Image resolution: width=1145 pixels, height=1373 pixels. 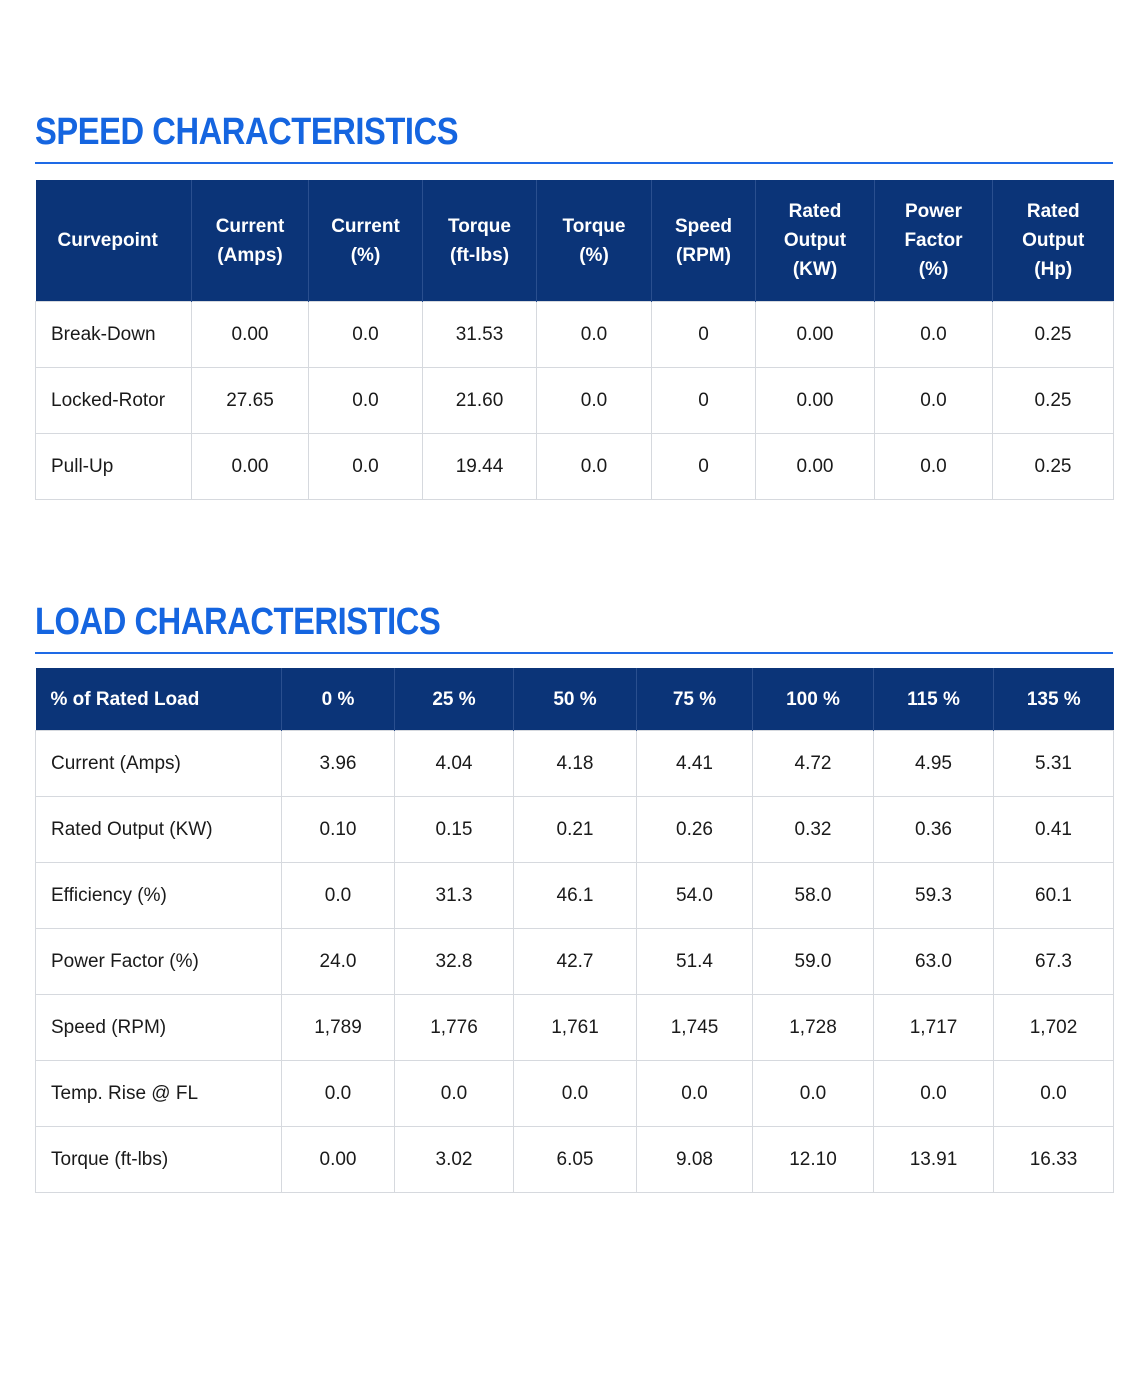 I want to click on speed-header-cell: Curvepoint, so click(x=113, y=241).